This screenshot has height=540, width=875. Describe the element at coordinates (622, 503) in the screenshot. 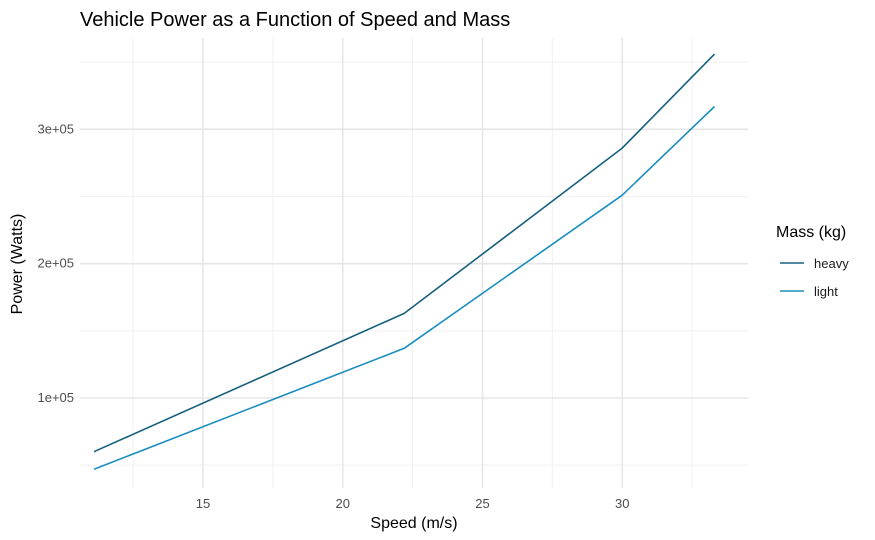

I see `x-tick-label: 30` at that location.